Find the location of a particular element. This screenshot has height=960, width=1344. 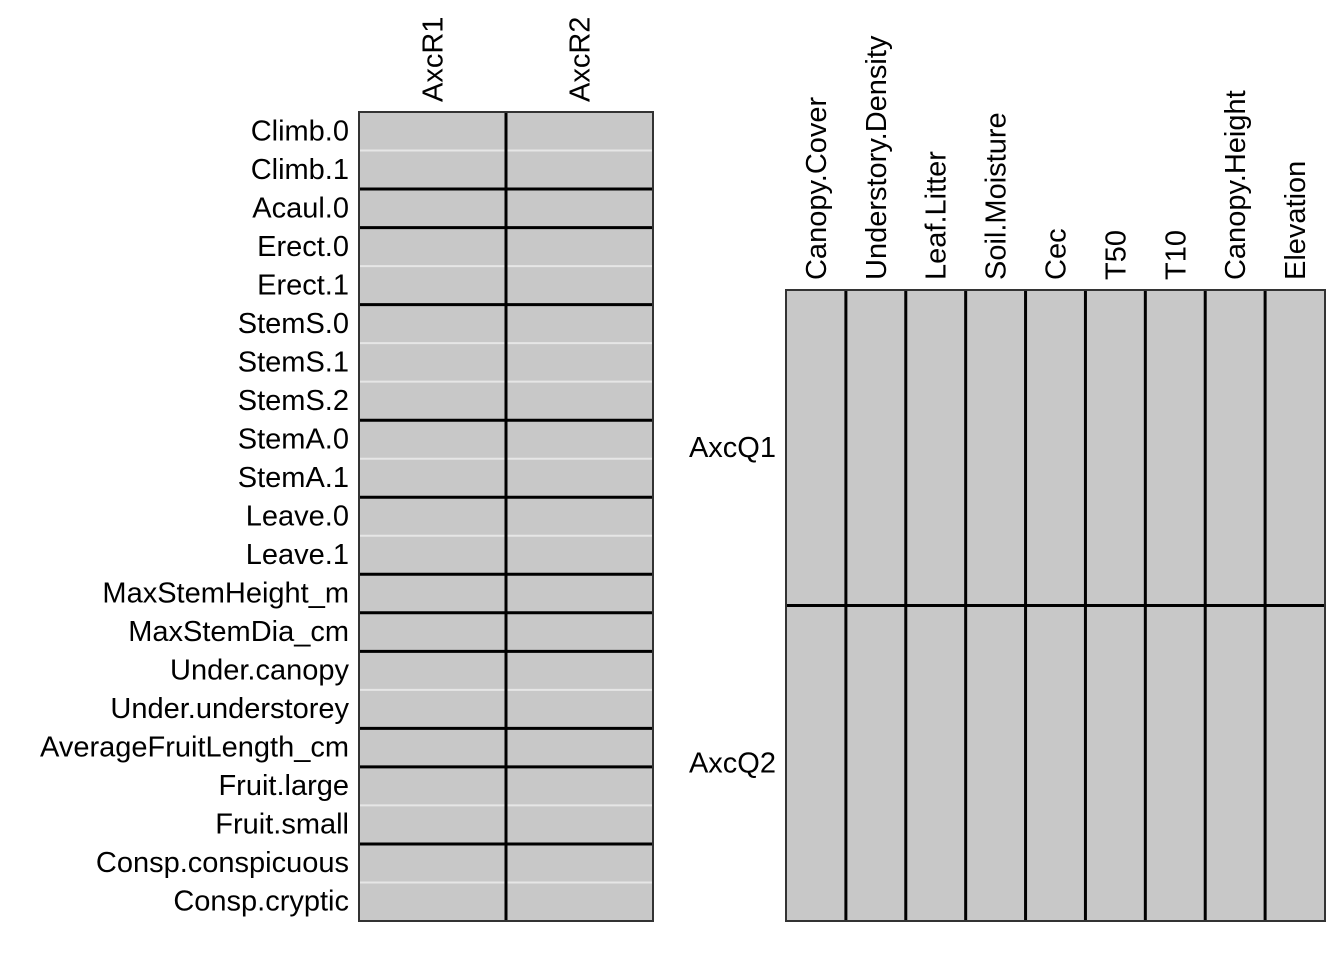

row-label: Under.understorey is located at coordinates (229, 709).